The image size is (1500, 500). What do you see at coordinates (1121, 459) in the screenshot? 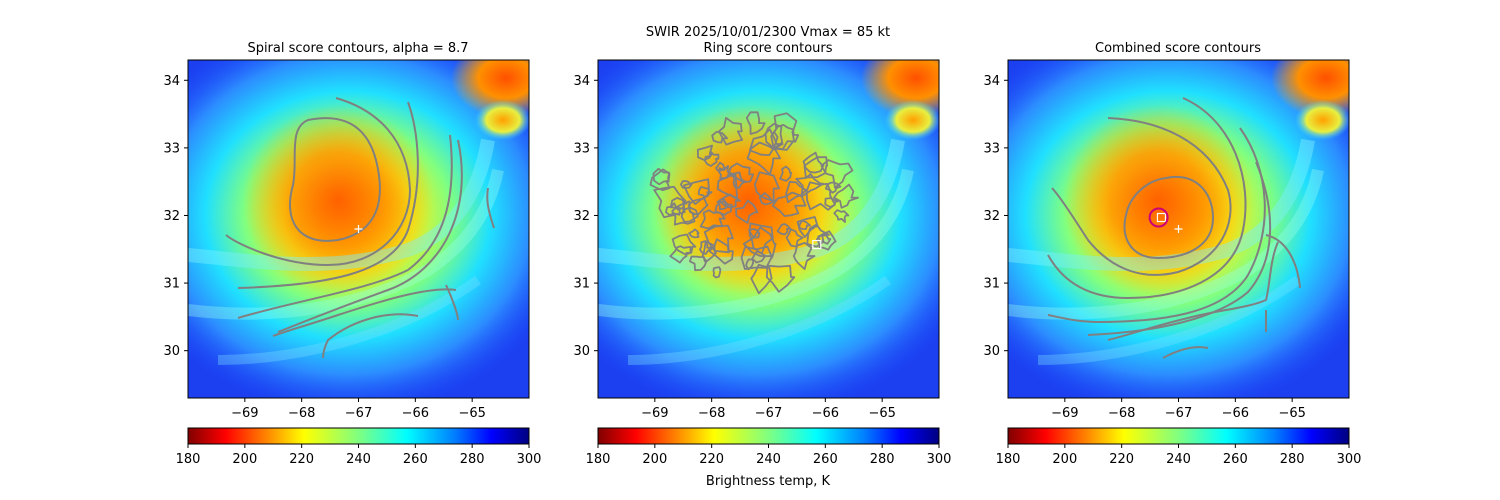
I see `colorbar-tick-label: 220` at bounding box center [1121, 459].